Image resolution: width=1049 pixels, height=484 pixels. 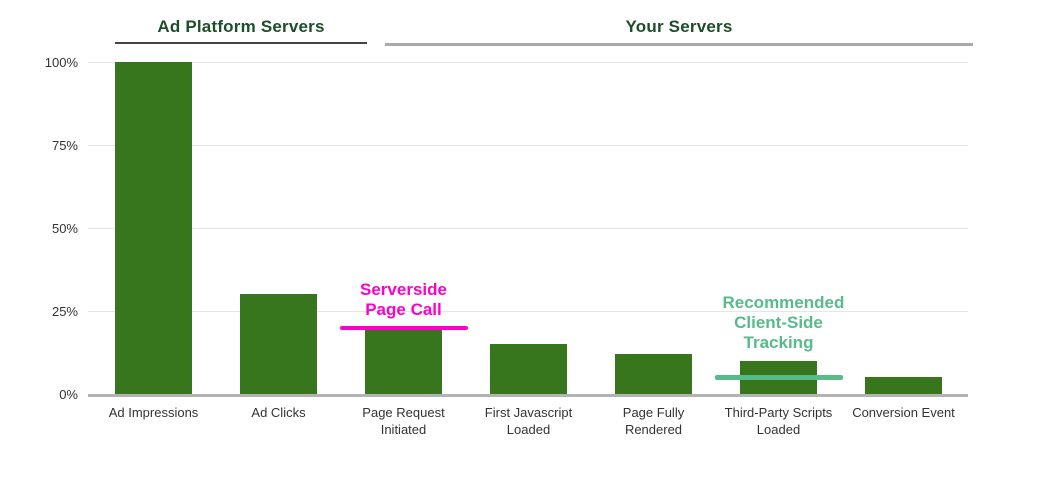 I want to click on annotation-line-recommended, so click(x=778, y=377).